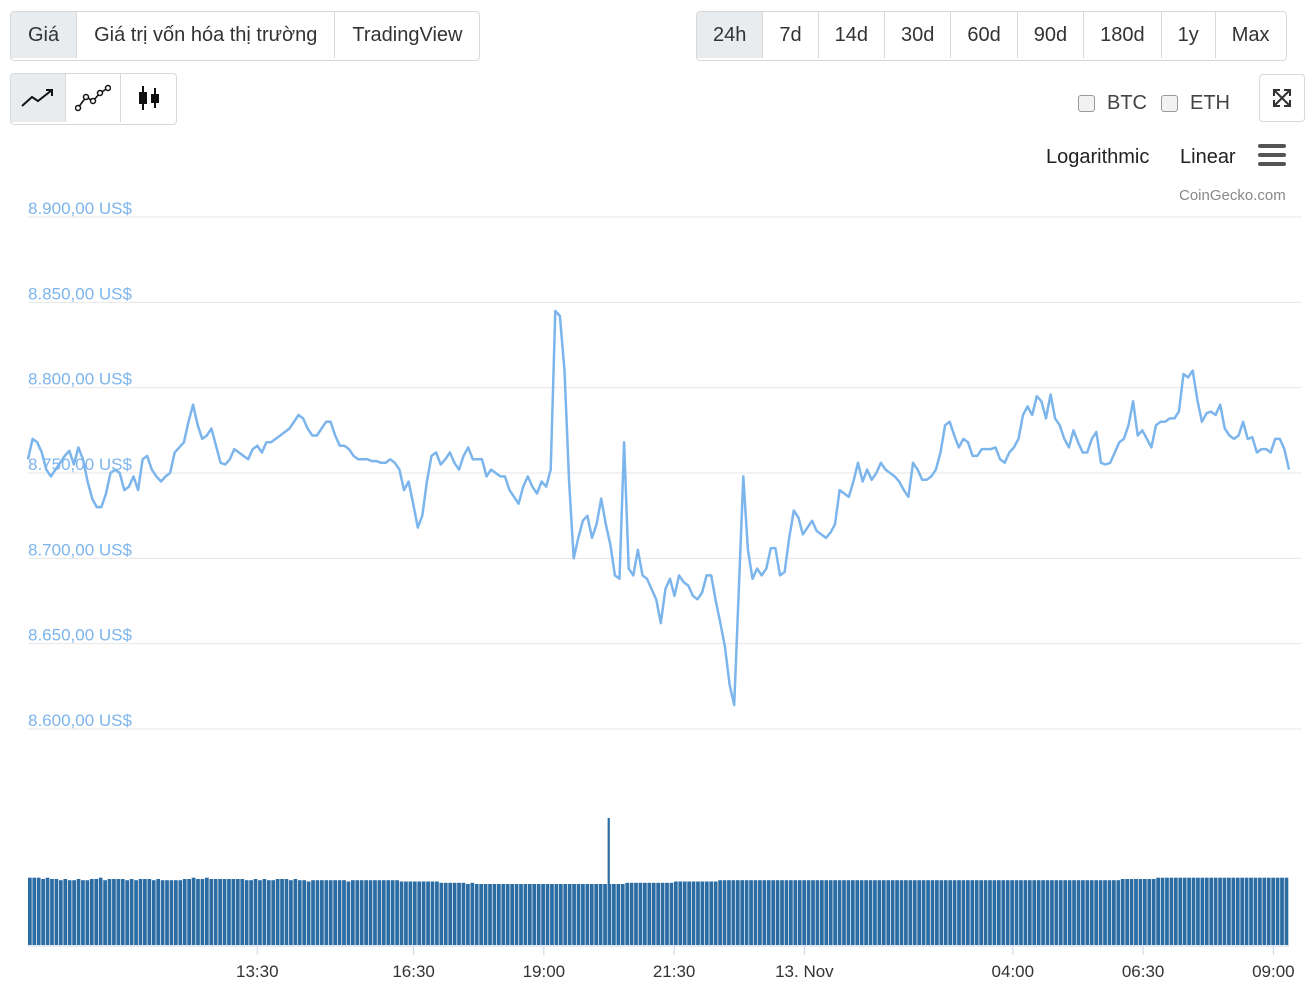 Image resolution: width=1313 pixels, height=995 pixels. I want to click on linear-option: Linear, so click(1208, 157).